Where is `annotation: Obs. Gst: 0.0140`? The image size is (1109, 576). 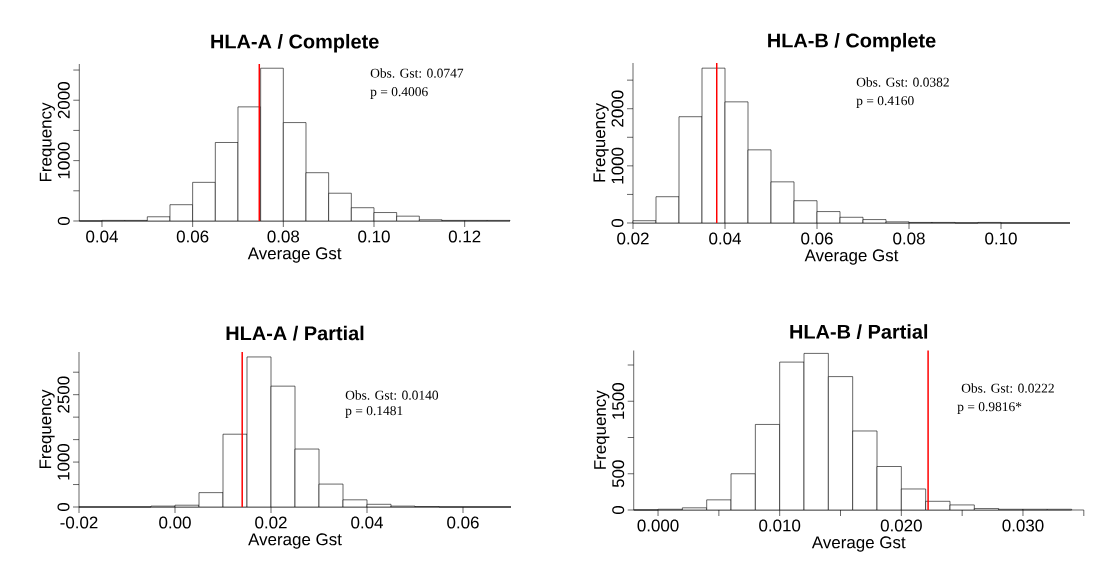 annotation: Obs. Gst: 0.0140 is located at coordinates (392, 395).